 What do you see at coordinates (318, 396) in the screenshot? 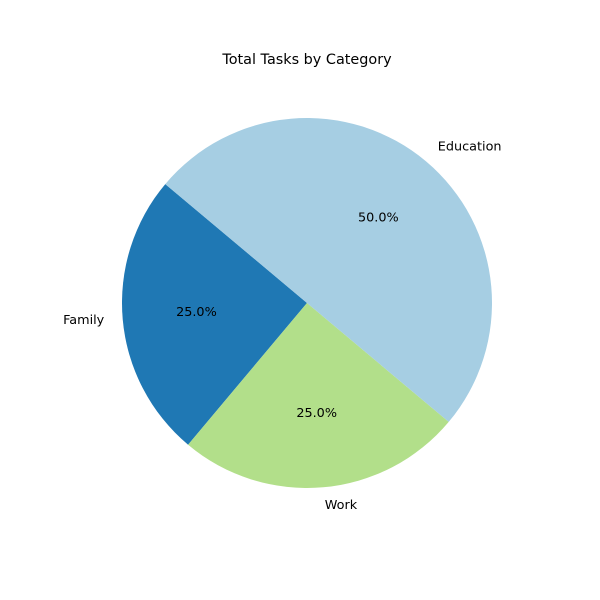
I see `pie-slice-work` at bounding box center [318, 396].